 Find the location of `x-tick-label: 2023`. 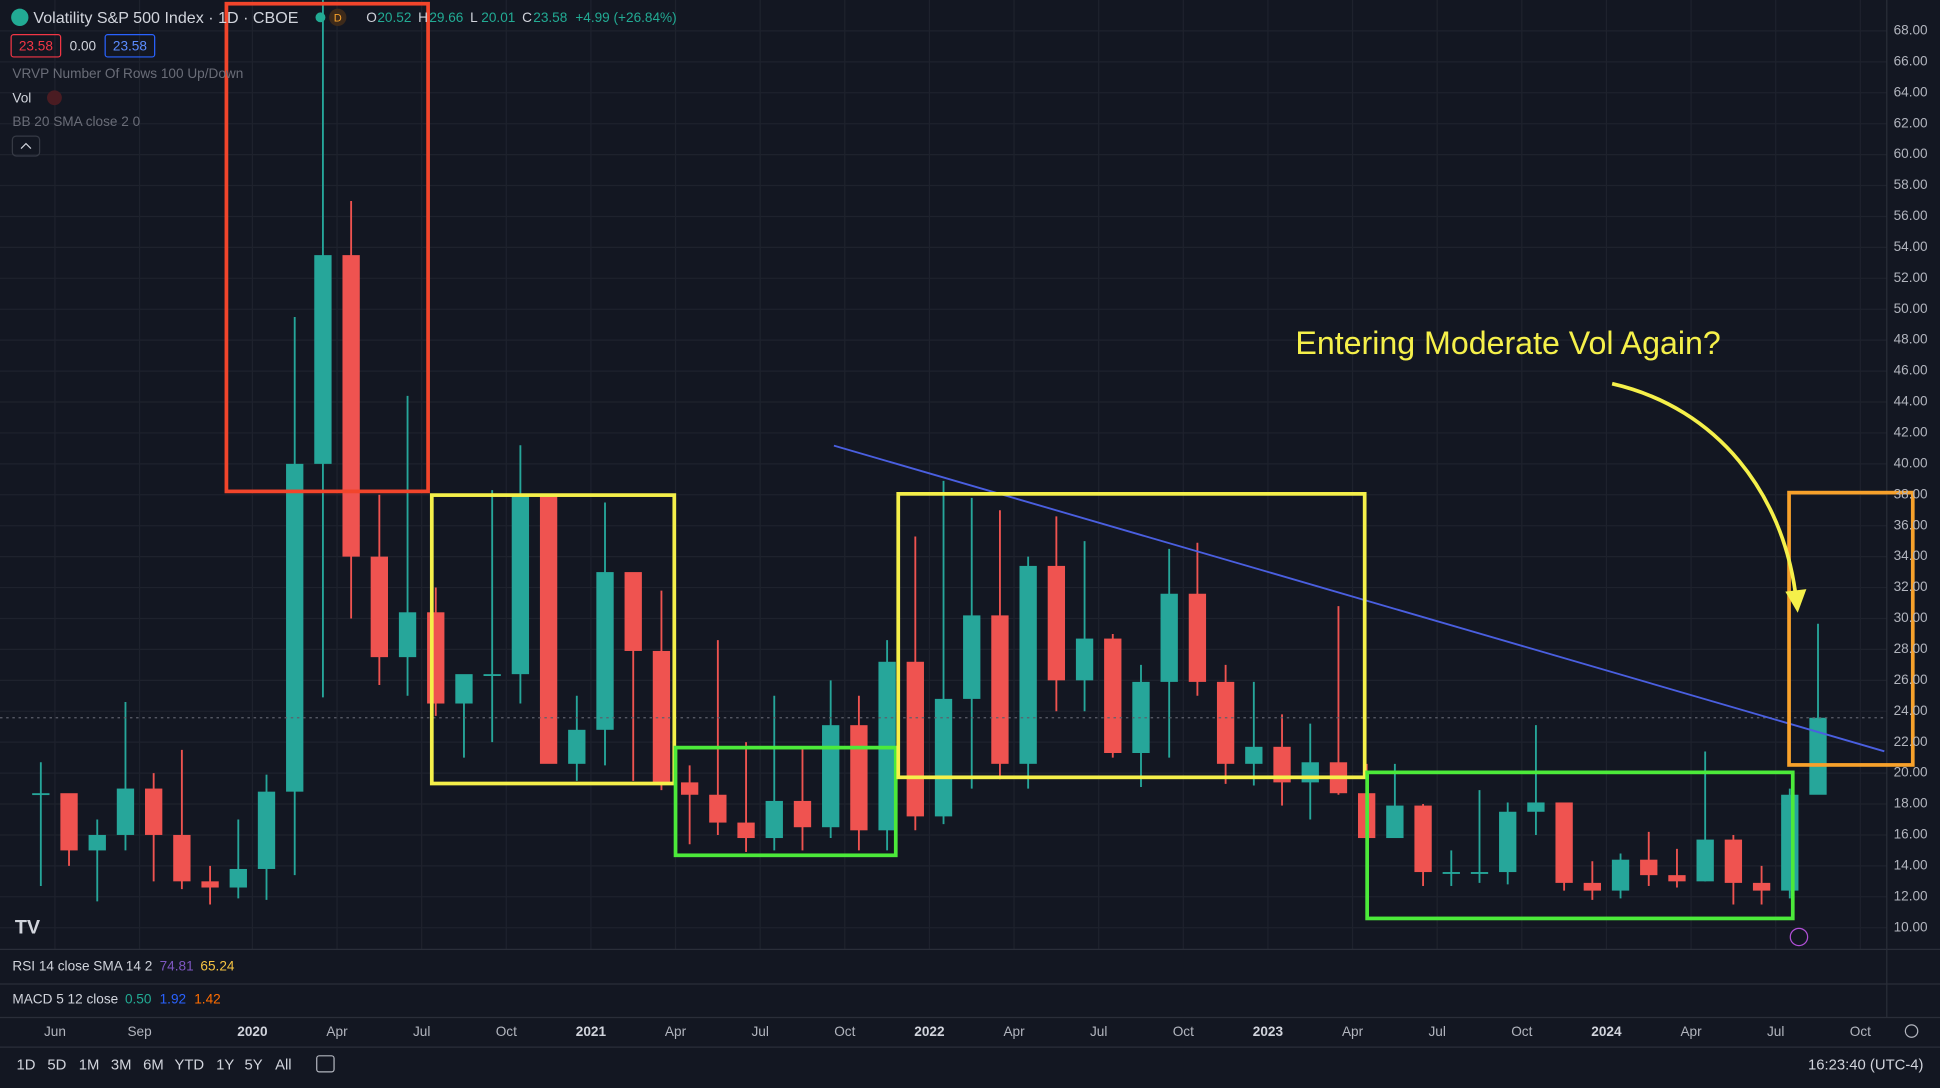

x-tick-label: 2023 is located at coordinates (1268, 1031).